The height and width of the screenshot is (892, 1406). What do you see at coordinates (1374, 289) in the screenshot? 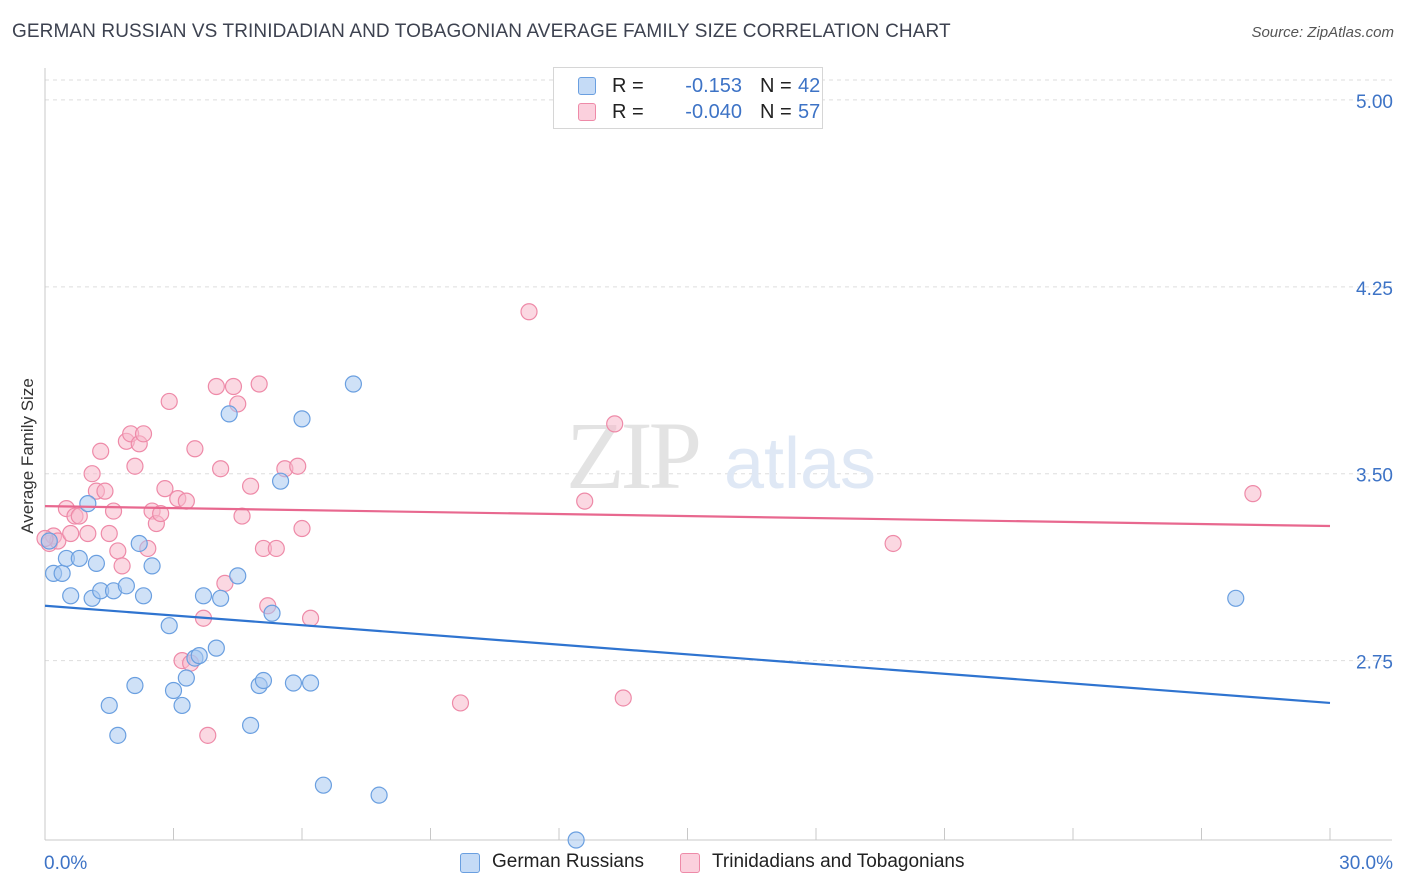
I see `y-tick-label: 4.25` at bounding box center [1374, 289].